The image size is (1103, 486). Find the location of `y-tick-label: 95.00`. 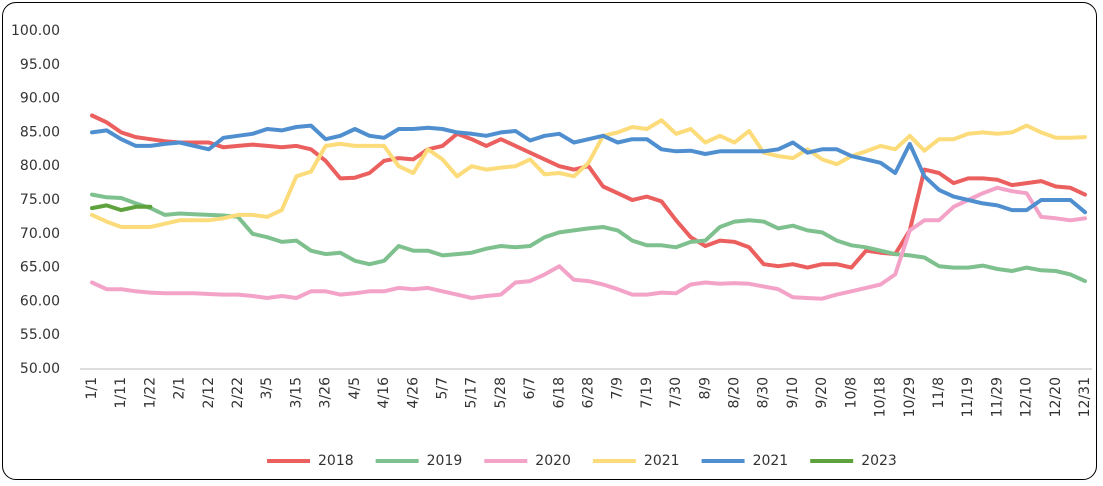

y-tick-label: 95.00 is located at coordinates (40, 65).